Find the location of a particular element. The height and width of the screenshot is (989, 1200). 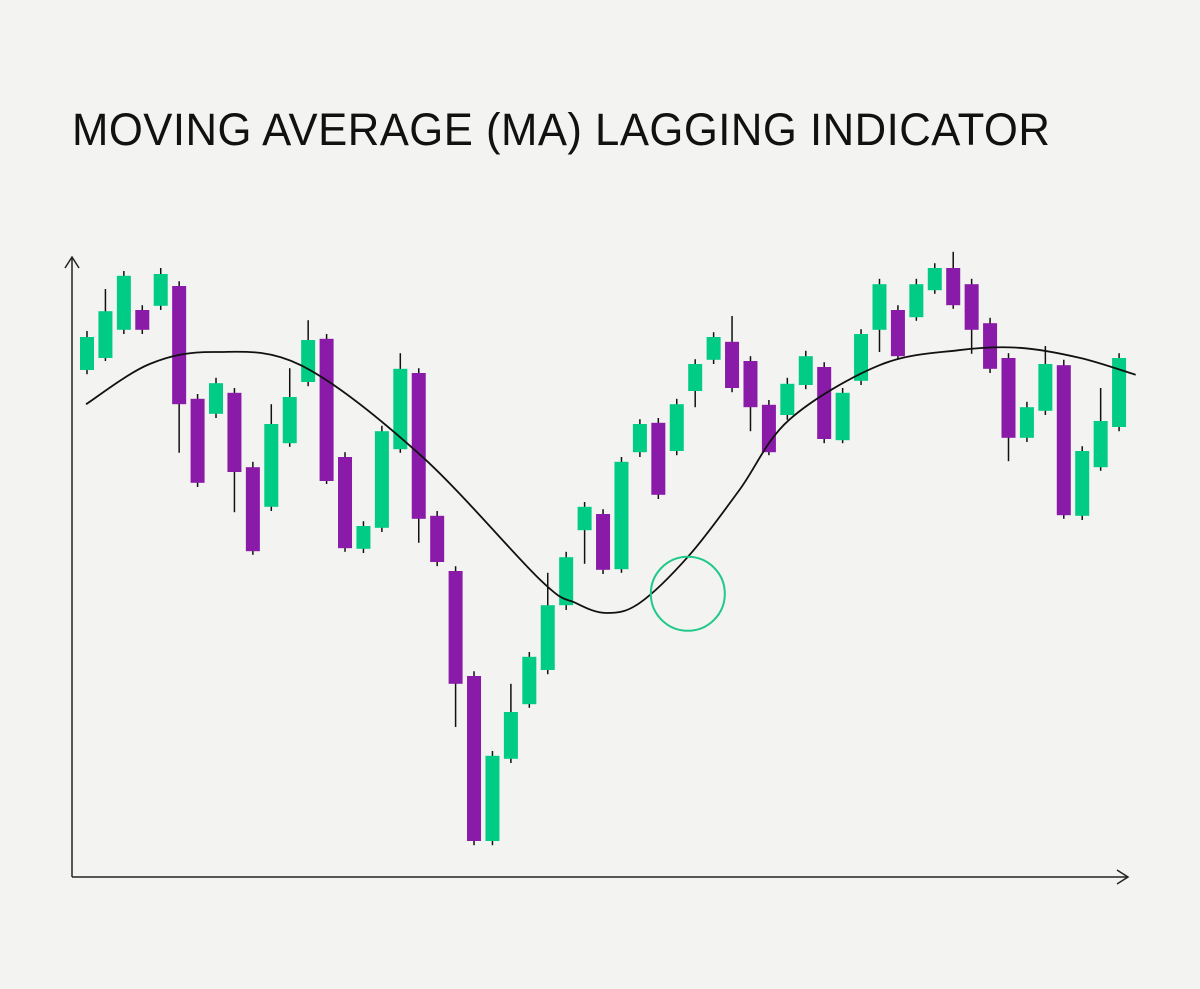

highlight-circle is located at coordinates (687, 593).